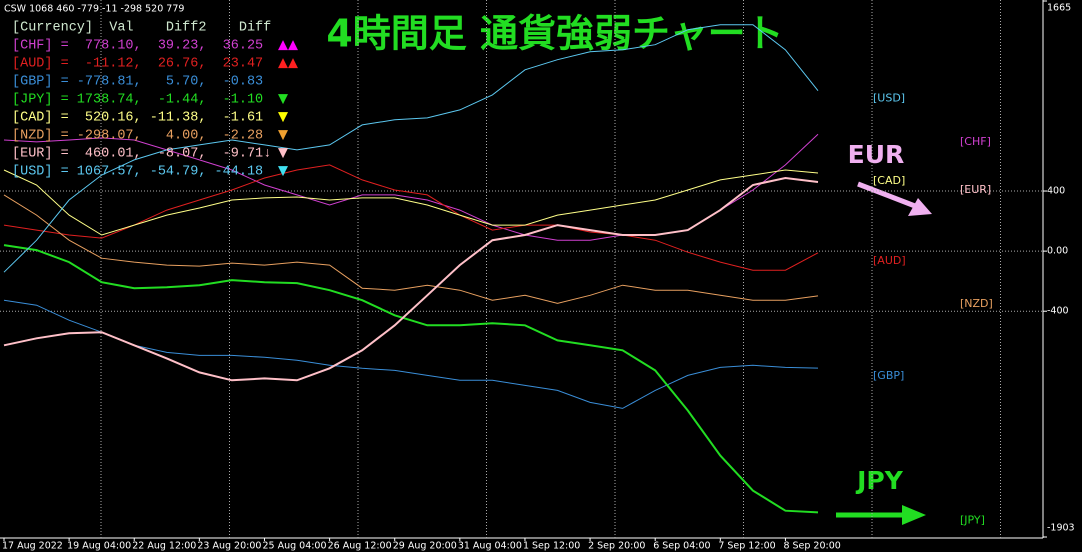  What do you see at coordinates (551, 546) in the screenshot?
I see `x-tick-label: 1 Sep 12:00` at bounding box center [551, 546].